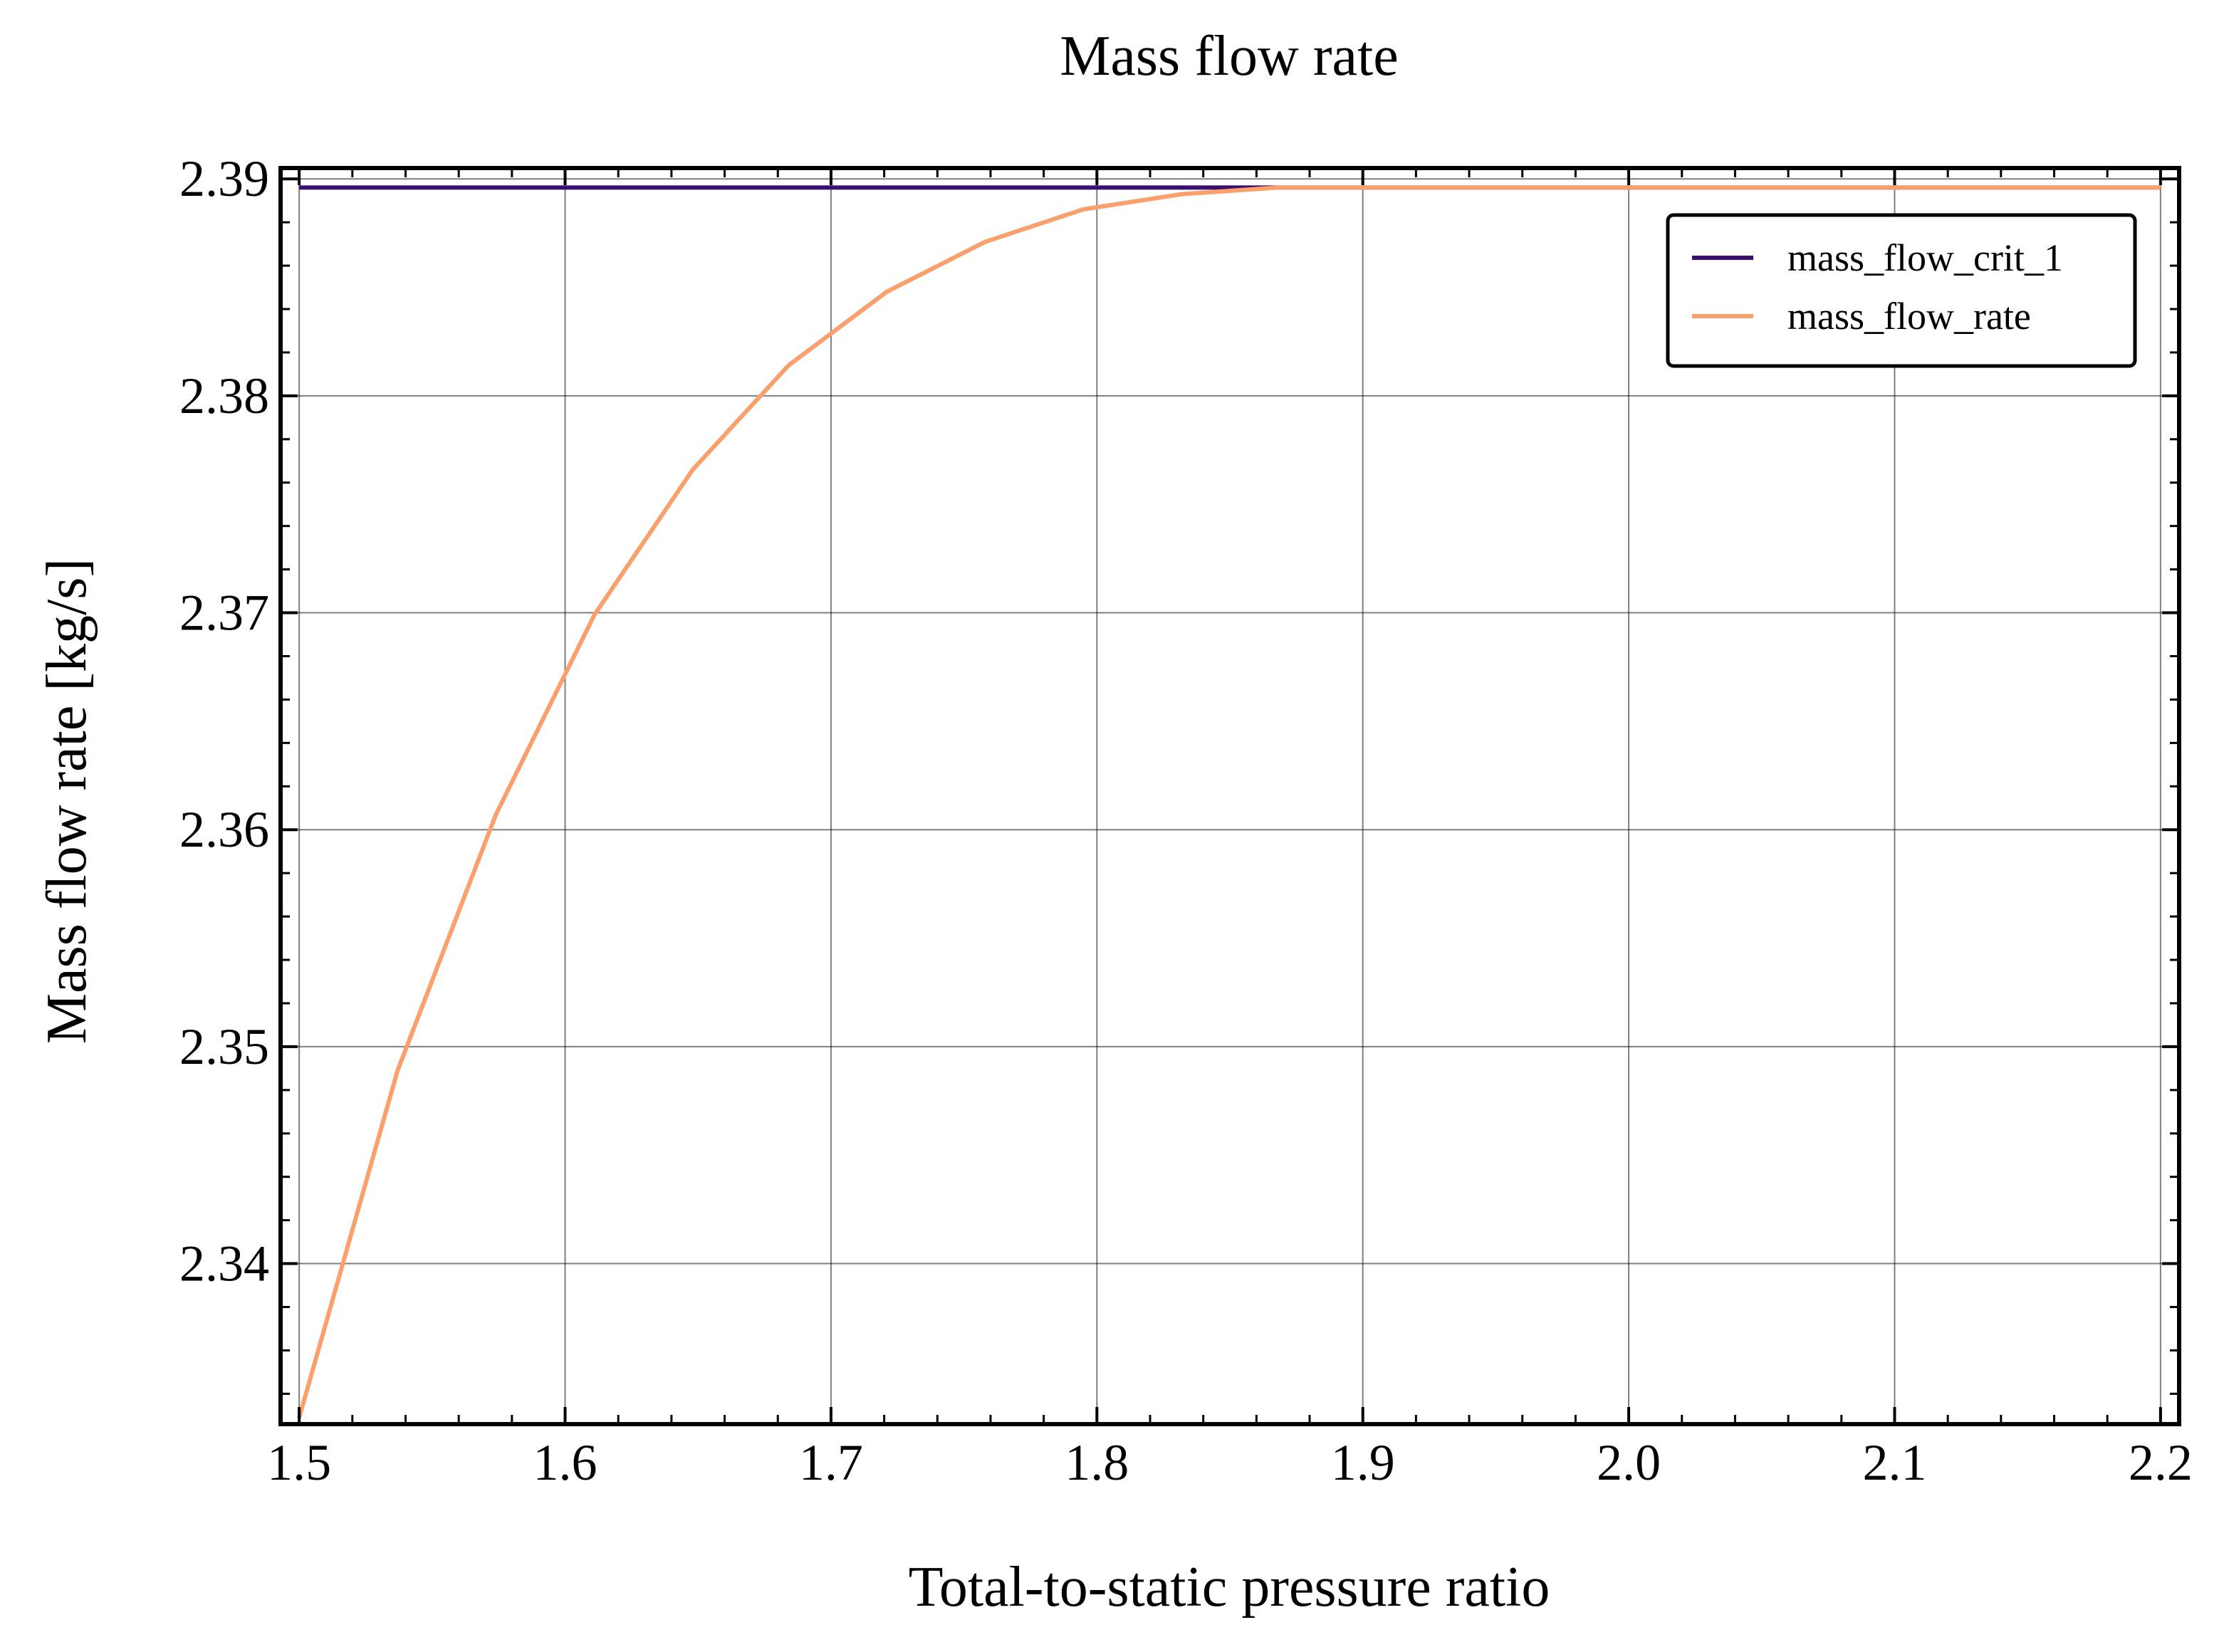 The image size is (2224, 1652). I want to click on legend: mass_flow_crit_1 mass_flow_rate, so click(1902, 290).